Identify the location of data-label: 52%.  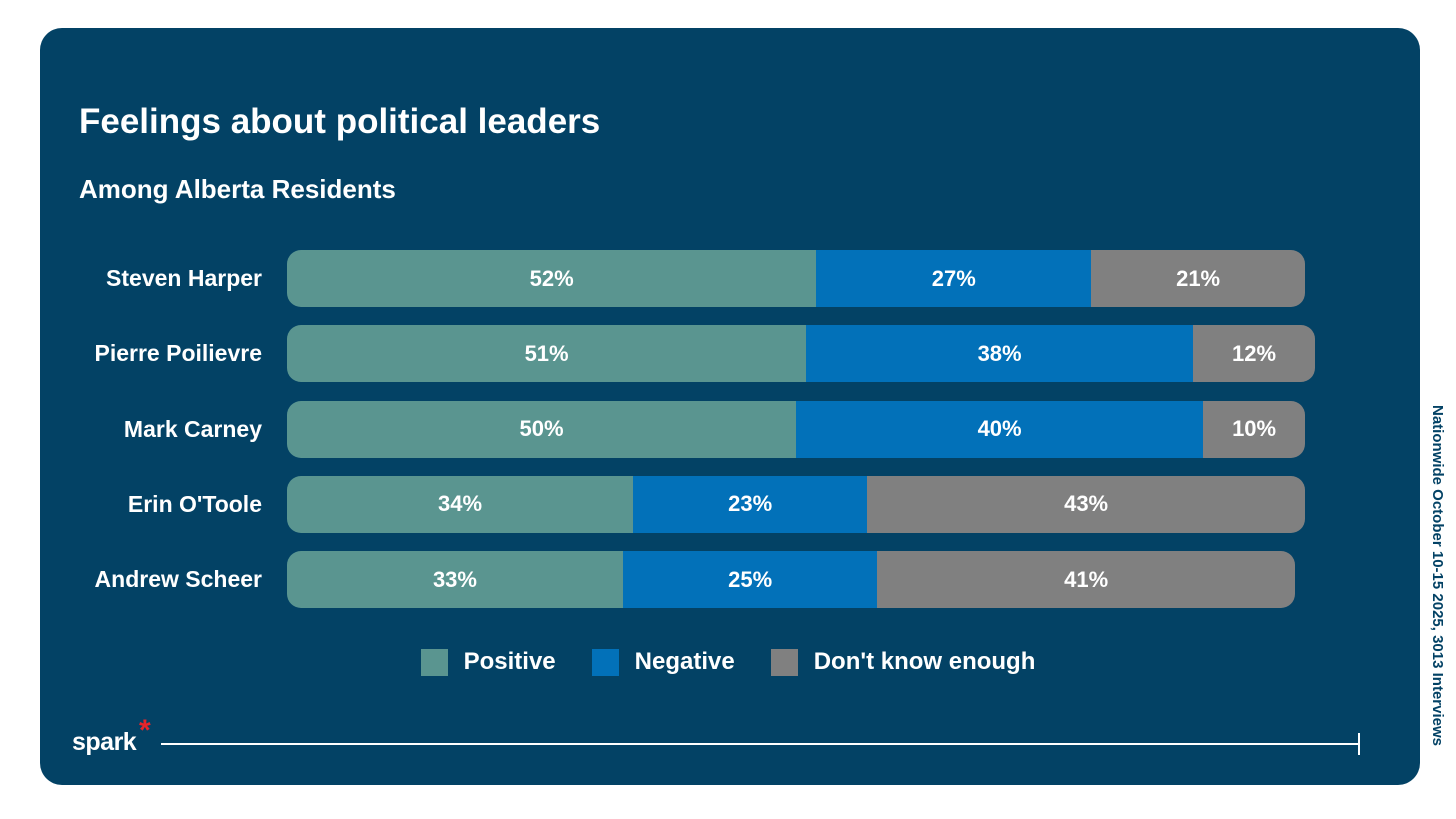
(551, 278).